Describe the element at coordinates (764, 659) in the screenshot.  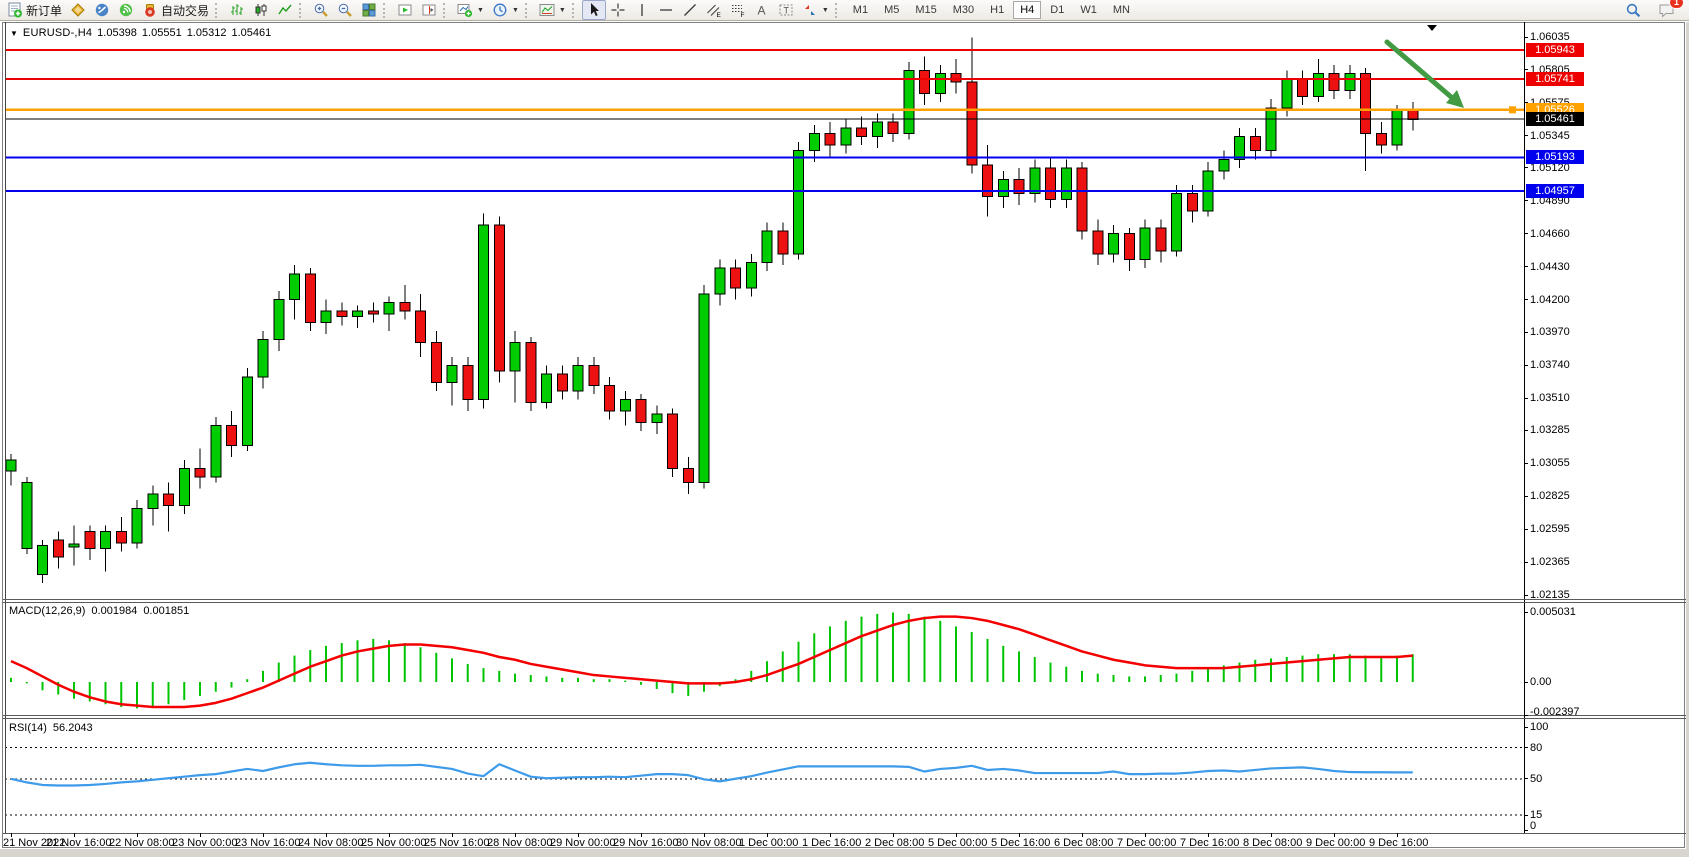
I see `macd-panel` at that location.